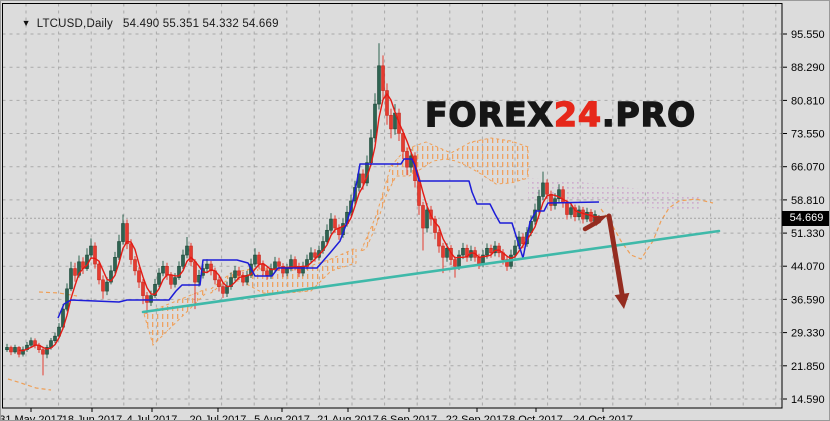 This screenshot has height=421, width=830. What do you see at coordinates (348, 417) in the screenshot?
I see `time-label: 21 Aug 2017` at bounding box center [348, 417].